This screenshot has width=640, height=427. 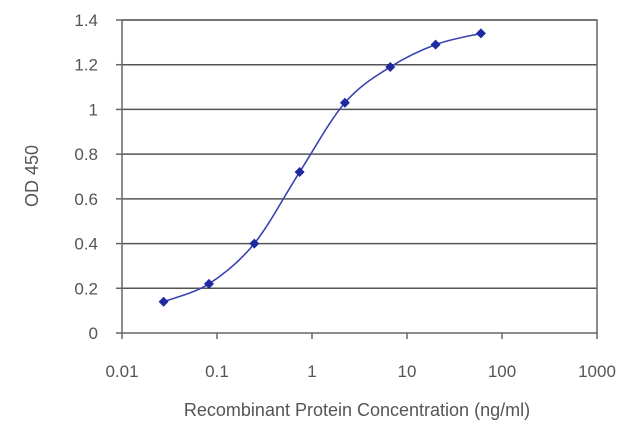 What do you see at coordinates (86, 244) in the screenshot?
I see `y-tick-label: 0.4` at bounding box center [86, 244].